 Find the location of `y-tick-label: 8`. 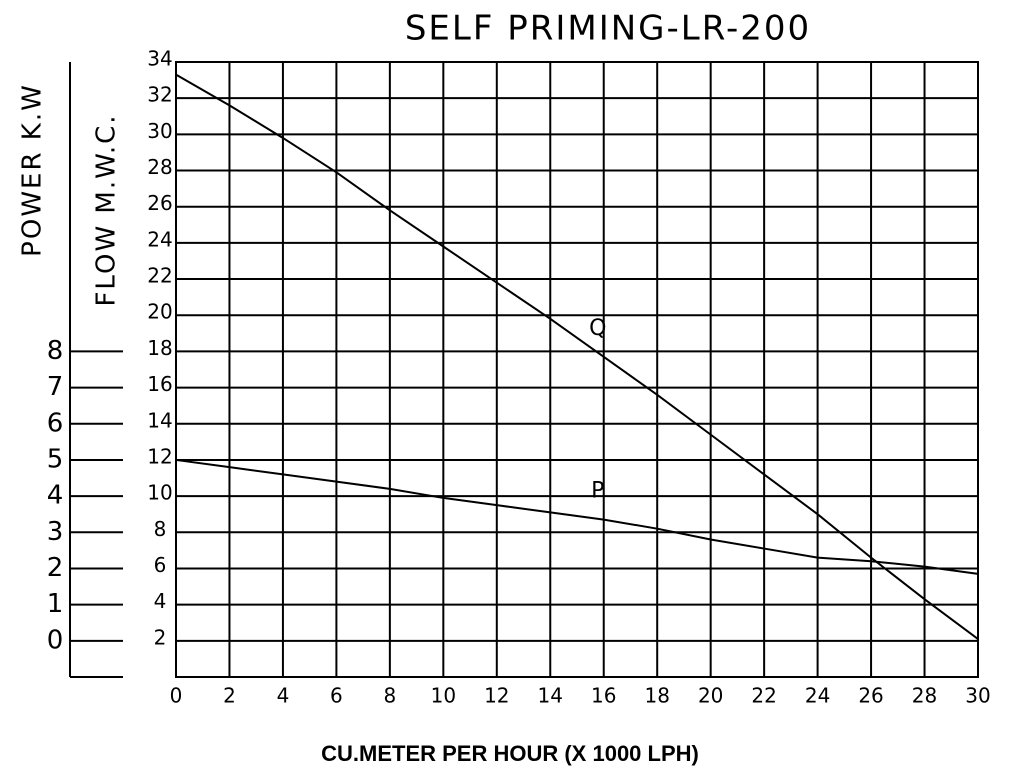

y-tick-label: 8 is located at coordinates (160, 529).